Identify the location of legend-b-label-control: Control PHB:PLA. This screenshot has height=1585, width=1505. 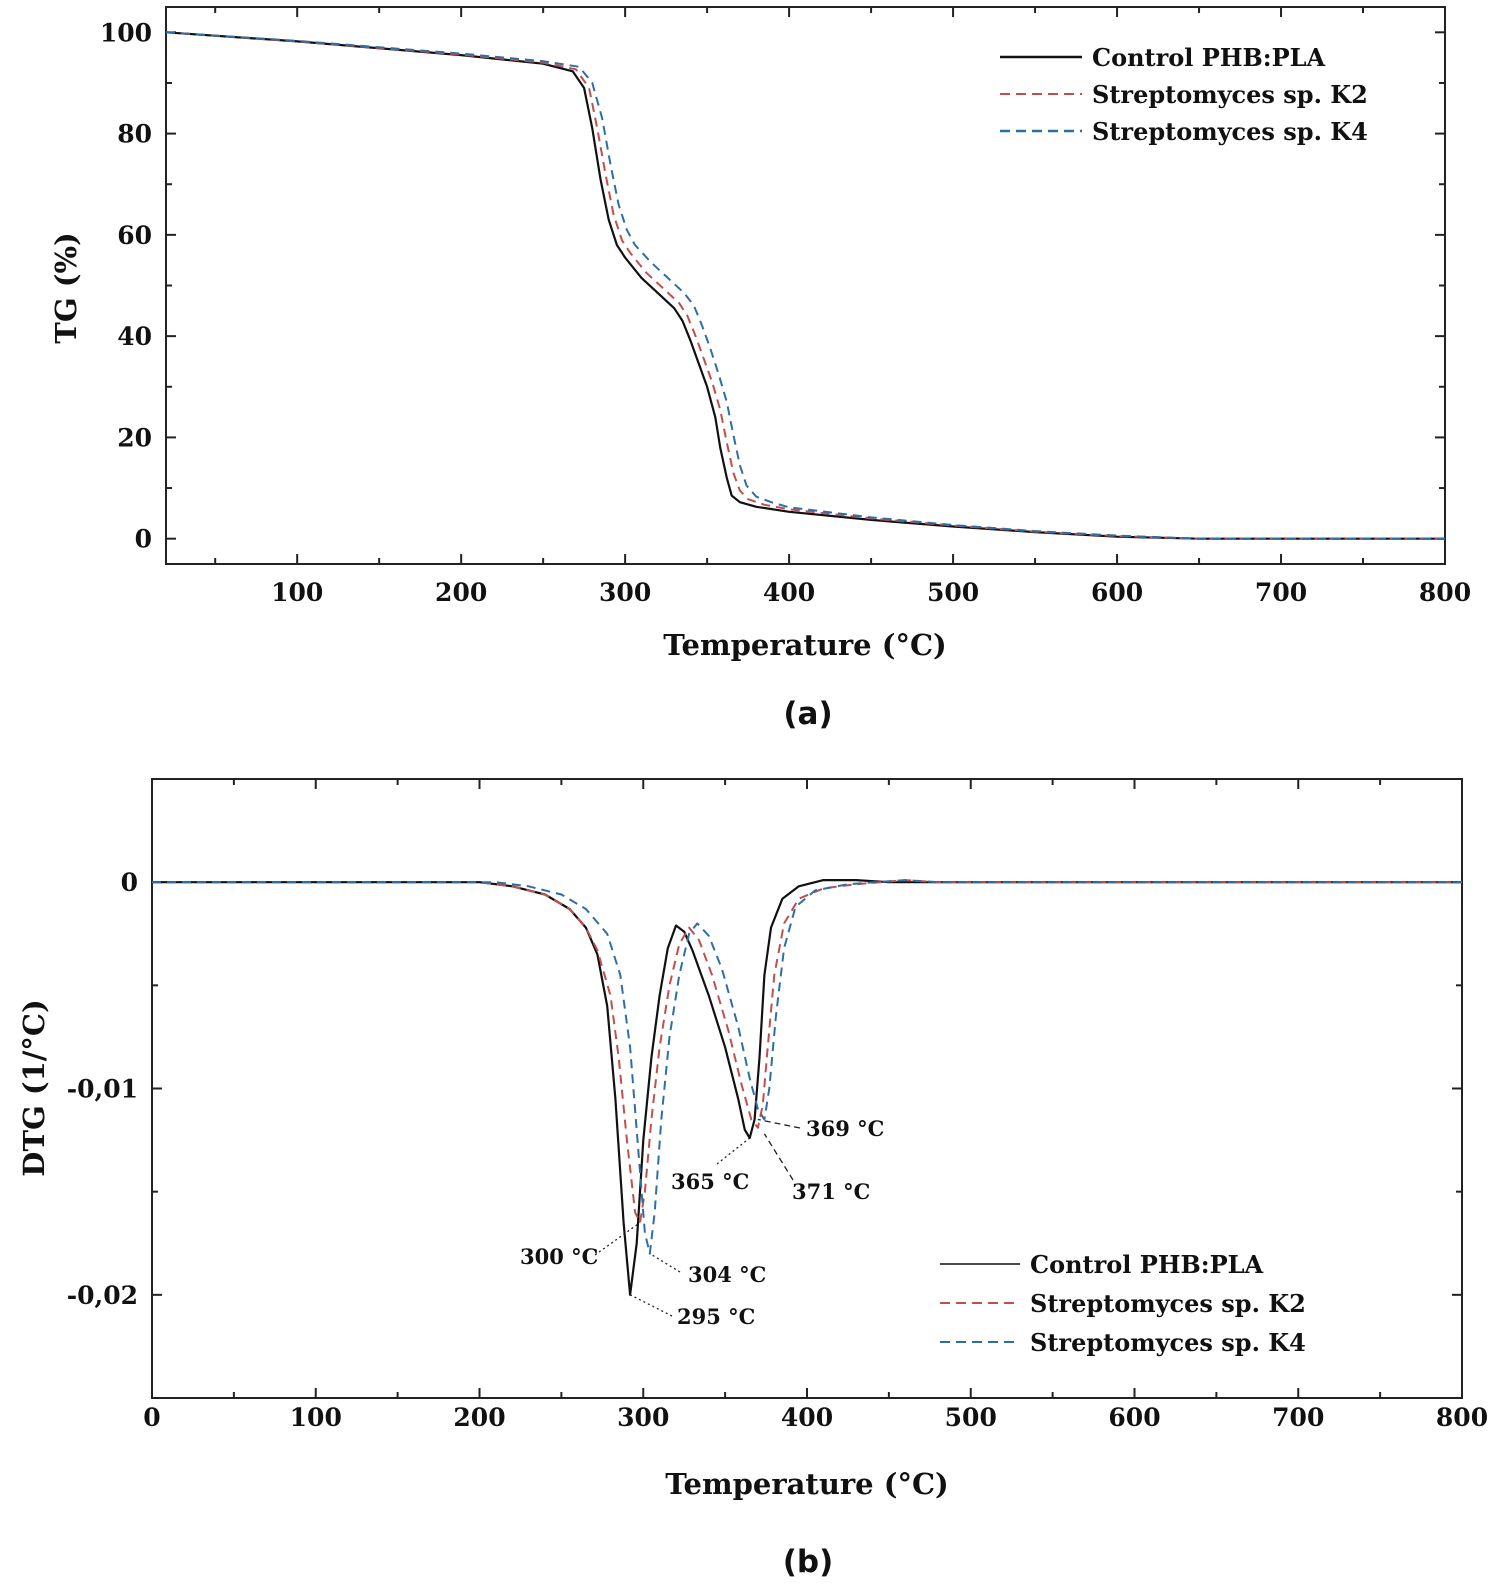
(1147, 1264).